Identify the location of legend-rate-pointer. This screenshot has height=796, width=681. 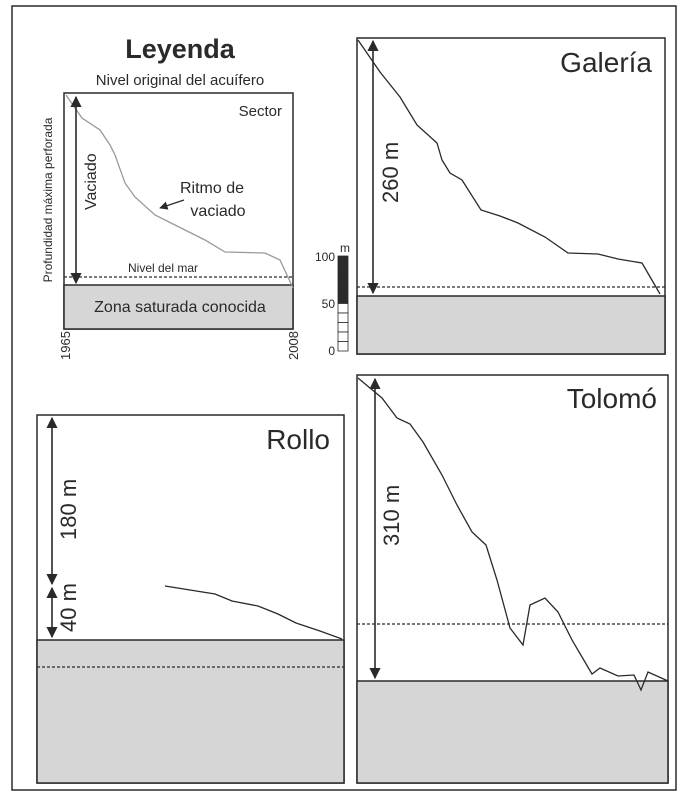
(172, 204).